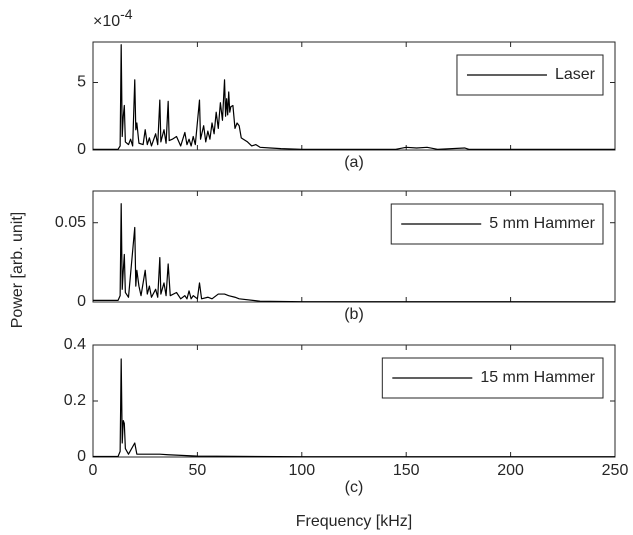 The width and height of the screenshot is (633, 535). What do you see at coordinates (106, 21) in the screenshot?
I see `y-multiplier-base: ×10` at bounding box center [106, 21].